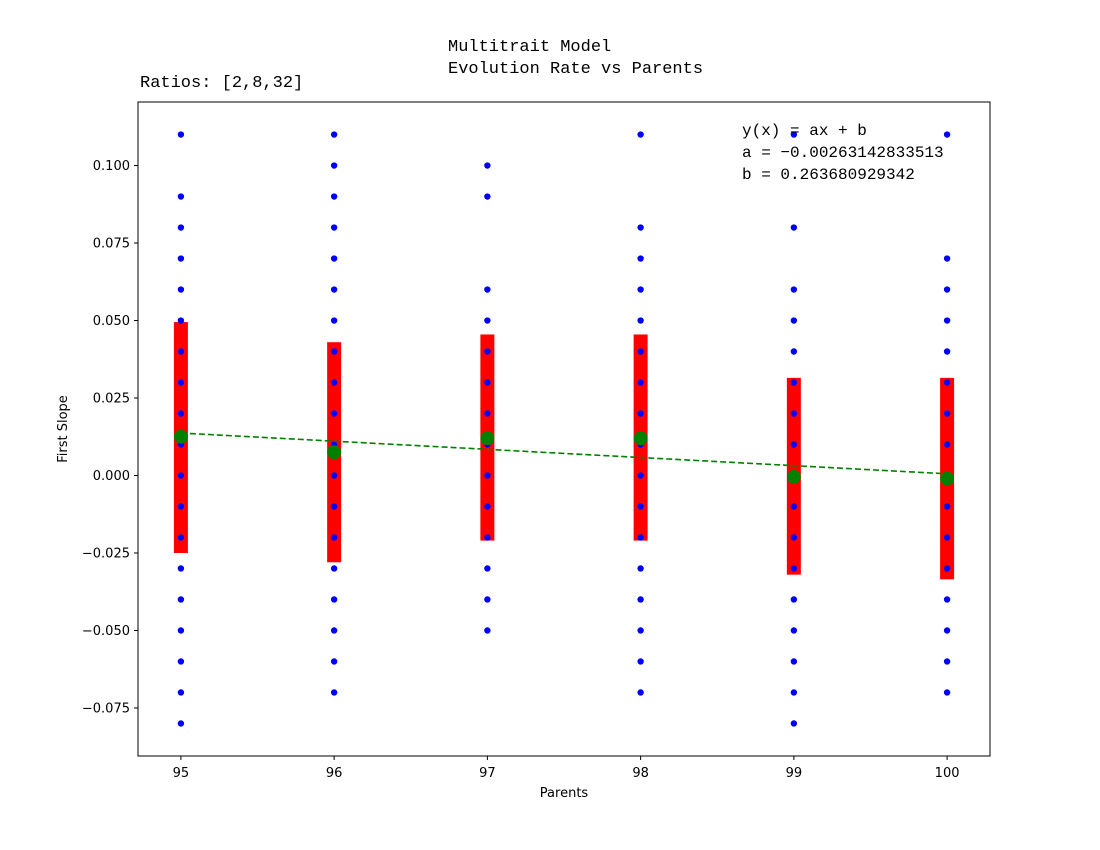 The width and height of the screenshot is (1100, 850). I want to click on chart-title-line2: Evolution Rate vs Parents, so click(575, 69).